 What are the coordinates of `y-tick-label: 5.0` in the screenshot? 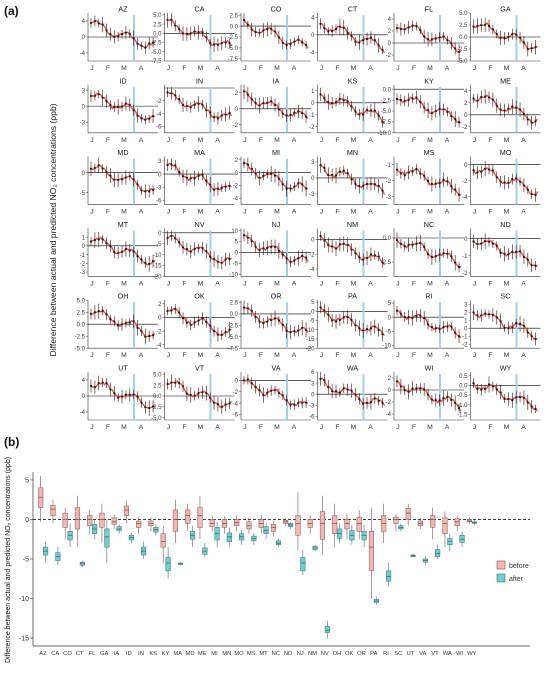 It's located at (157, 16).